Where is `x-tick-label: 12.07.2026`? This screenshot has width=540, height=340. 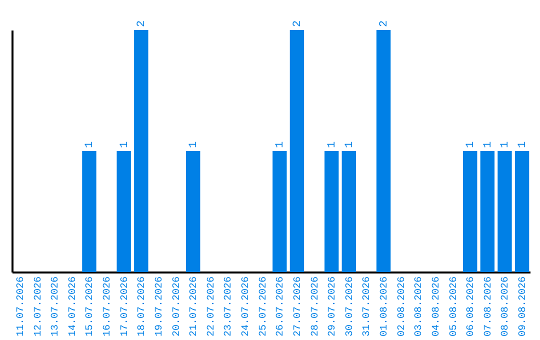
x-tick-label: 12.07.2026 is located at coordinates (38, 306).